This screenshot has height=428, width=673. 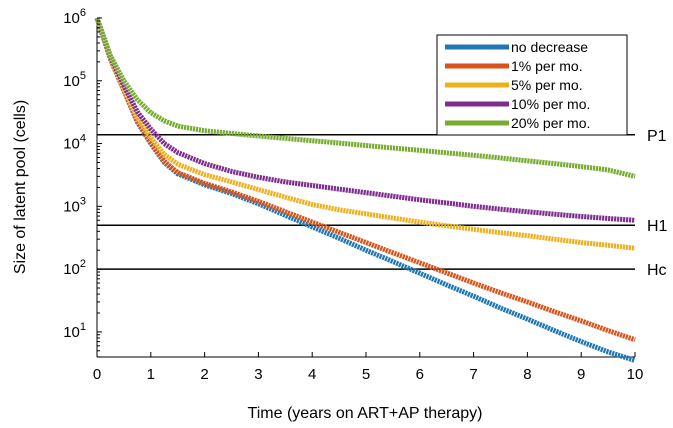 What do you see at coordinates (527, 374) in the screenshot?
I see `x-tick-label: 8` at bounding box center [527, 374].